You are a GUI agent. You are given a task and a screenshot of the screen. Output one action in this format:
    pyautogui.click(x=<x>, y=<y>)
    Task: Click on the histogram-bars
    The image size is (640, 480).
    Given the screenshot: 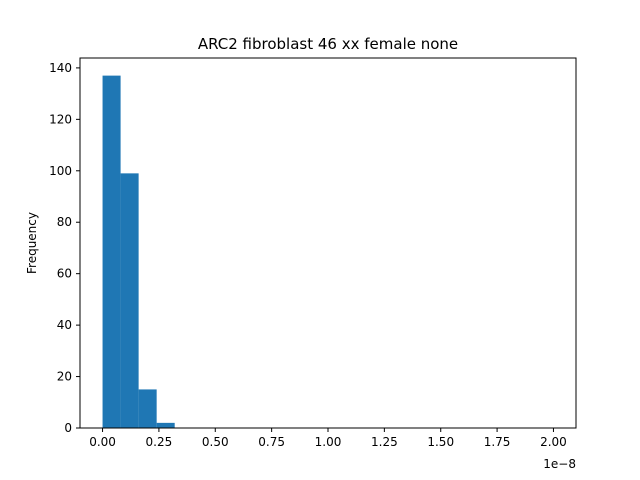 What is the action you would take?
    pyautogui.click(x=138, y=252)
    